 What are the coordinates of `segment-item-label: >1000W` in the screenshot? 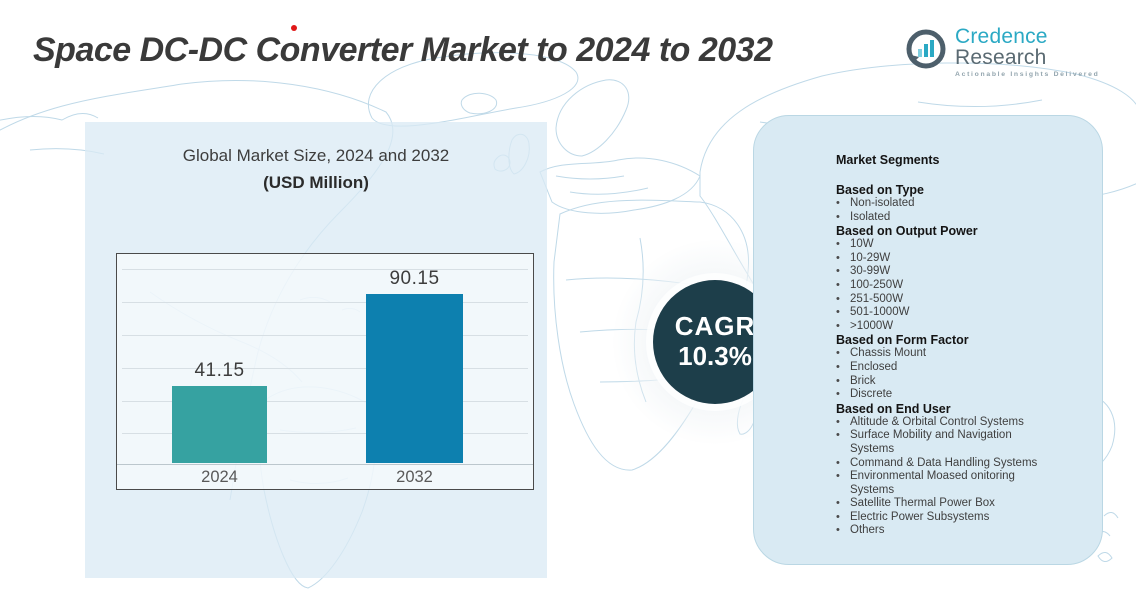 It's located at (872, 325).